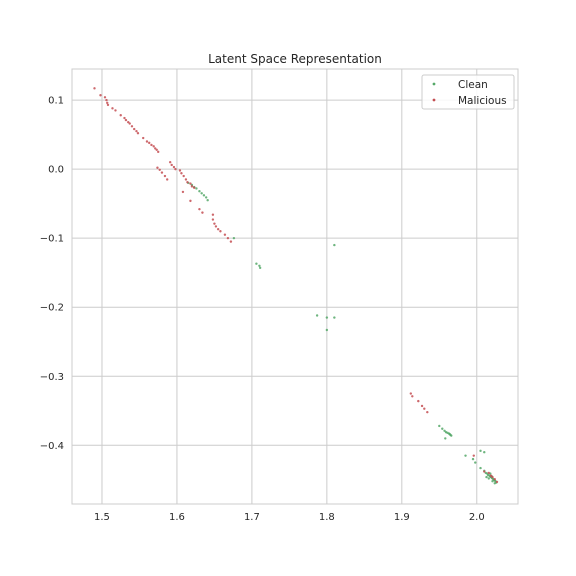 Image resolution: width=576 pixels, height=576 pixels. I want to click on x-tick-label: 1.7, so click(252, 517).